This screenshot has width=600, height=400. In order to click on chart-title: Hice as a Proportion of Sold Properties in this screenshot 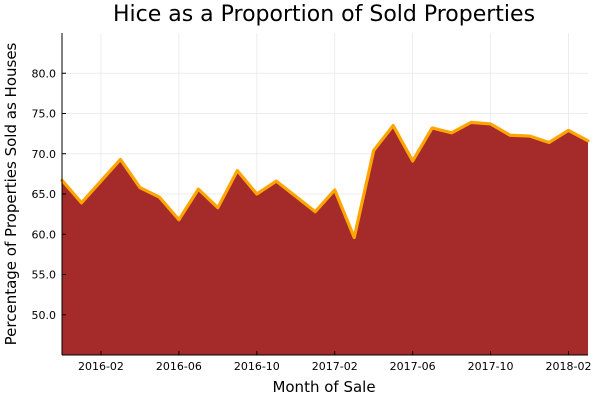, I will do `click(324, 14)`.